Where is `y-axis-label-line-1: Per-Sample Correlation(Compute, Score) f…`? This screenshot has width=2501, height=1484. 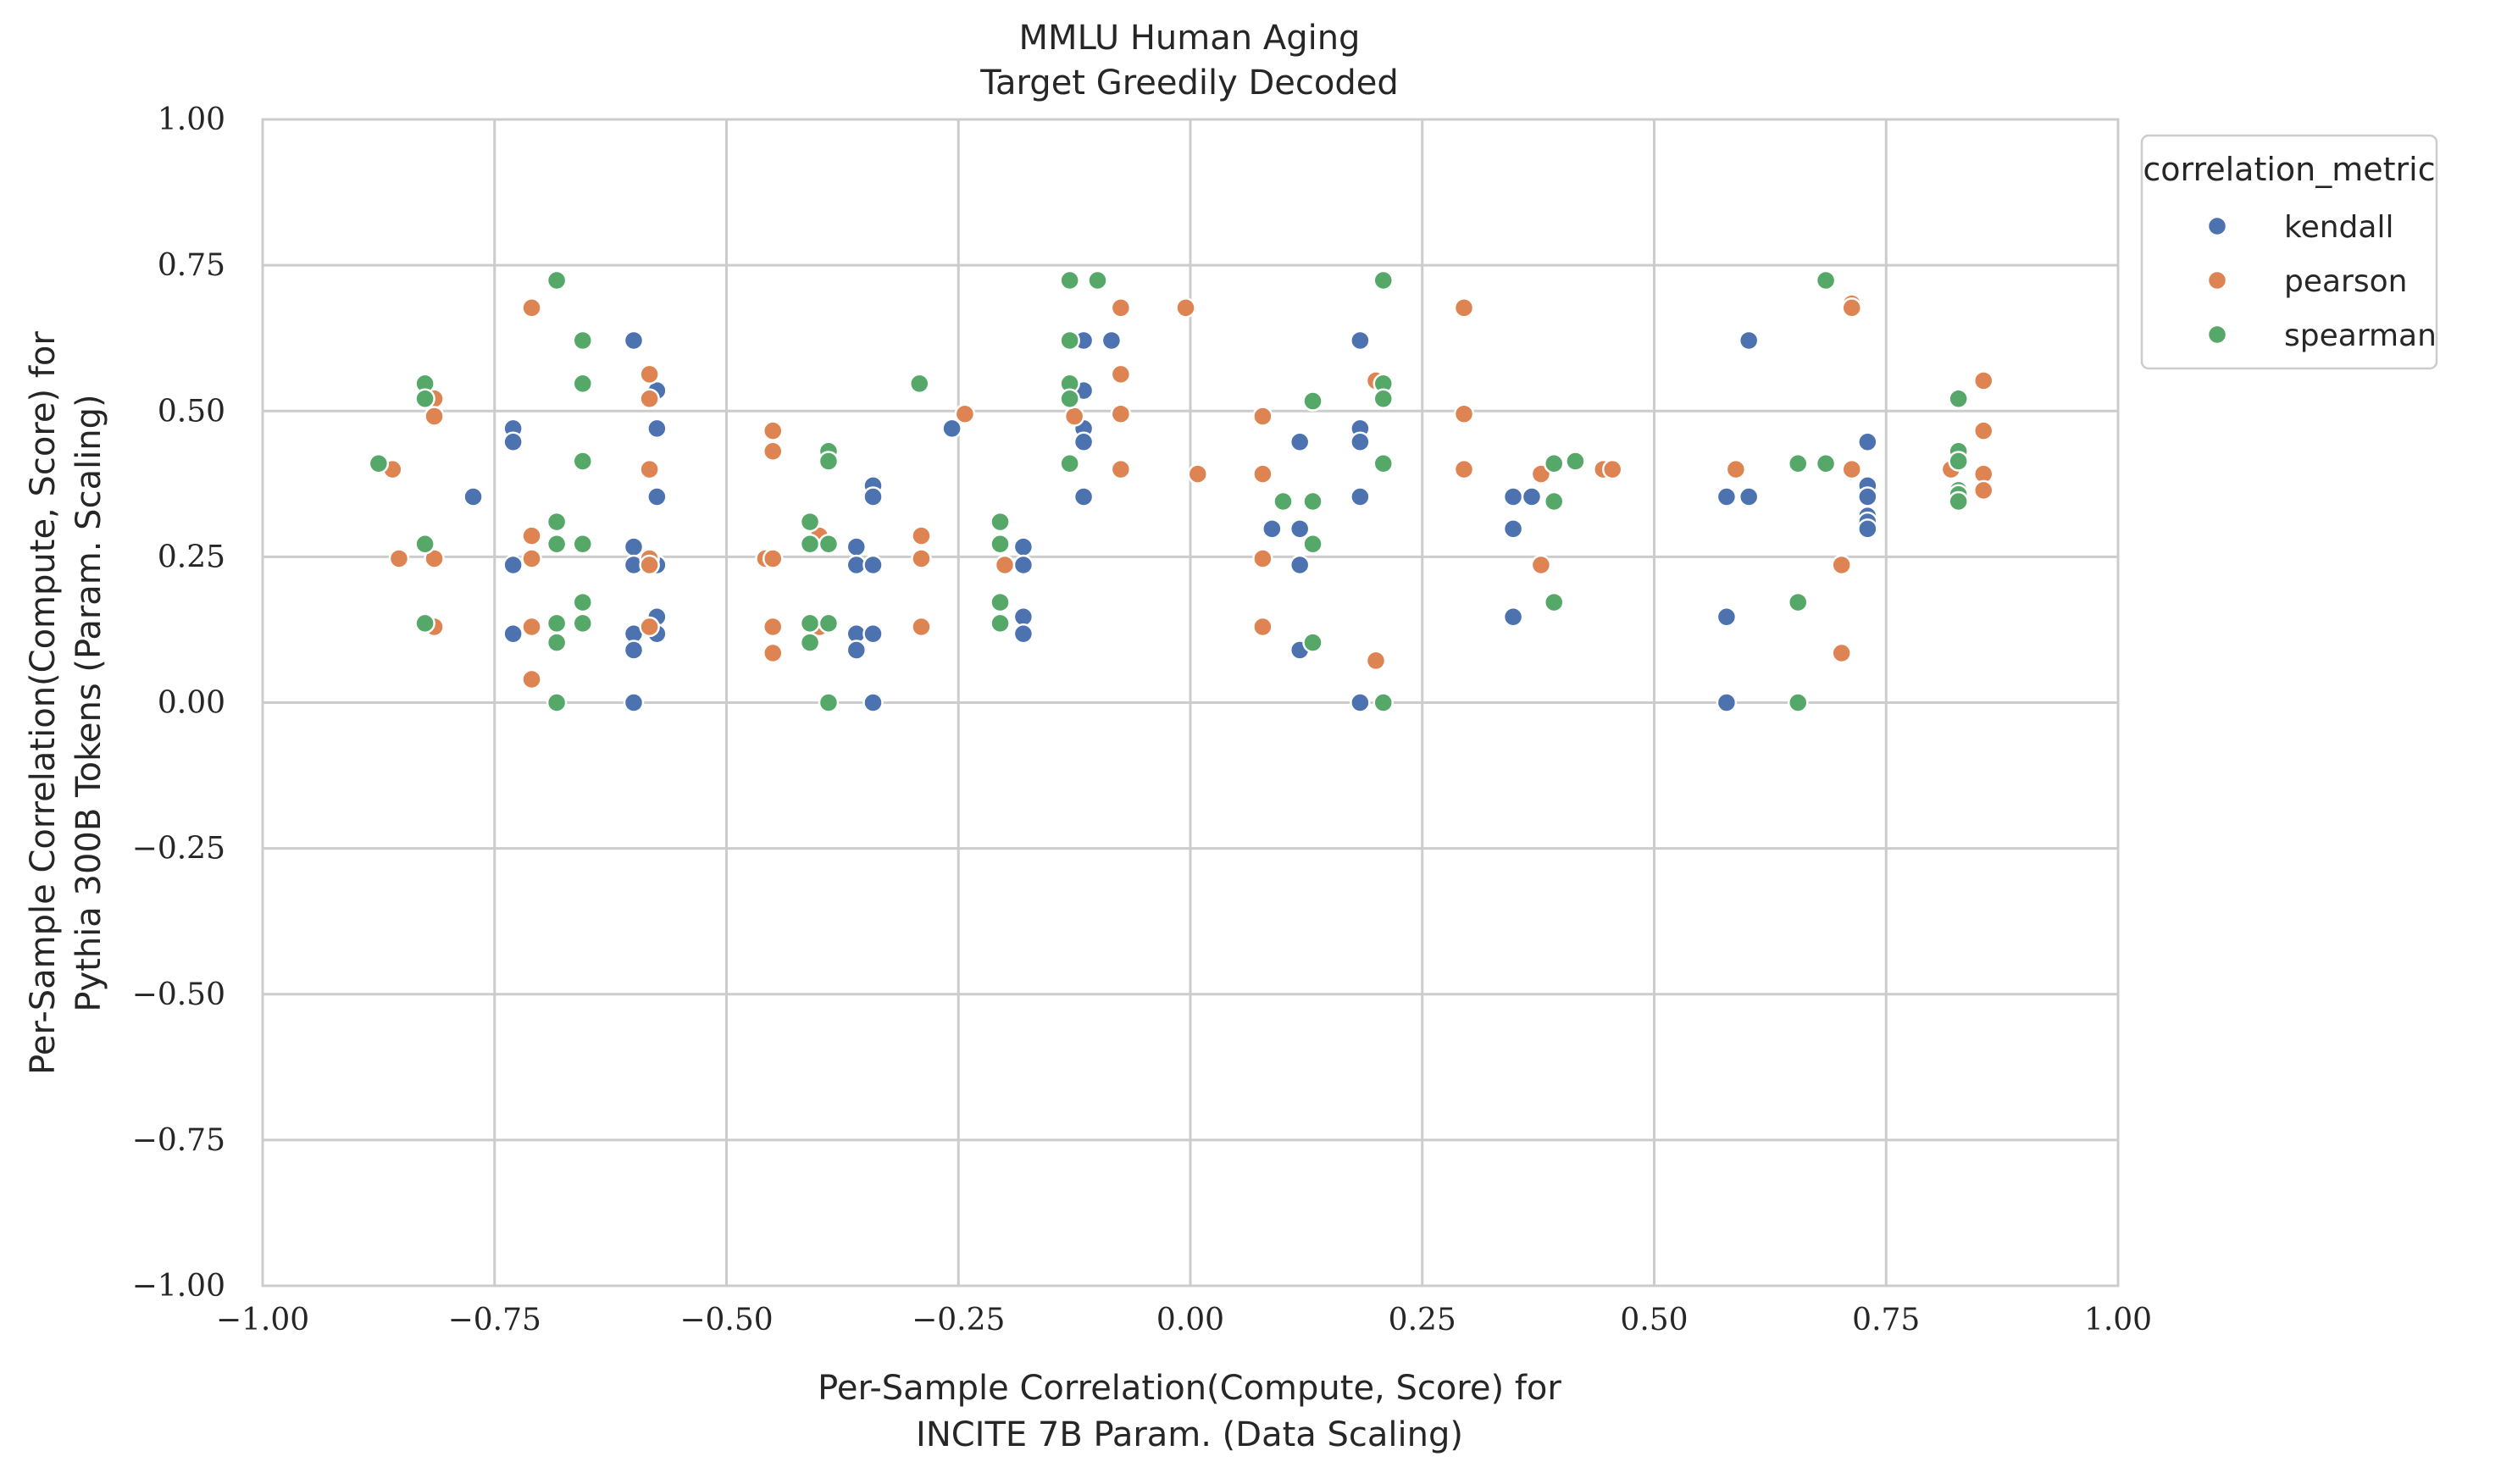
y-axis-label-line-1: Per-Sample Correlation(Compute, Score) f… is located at coordinates (43, 703).